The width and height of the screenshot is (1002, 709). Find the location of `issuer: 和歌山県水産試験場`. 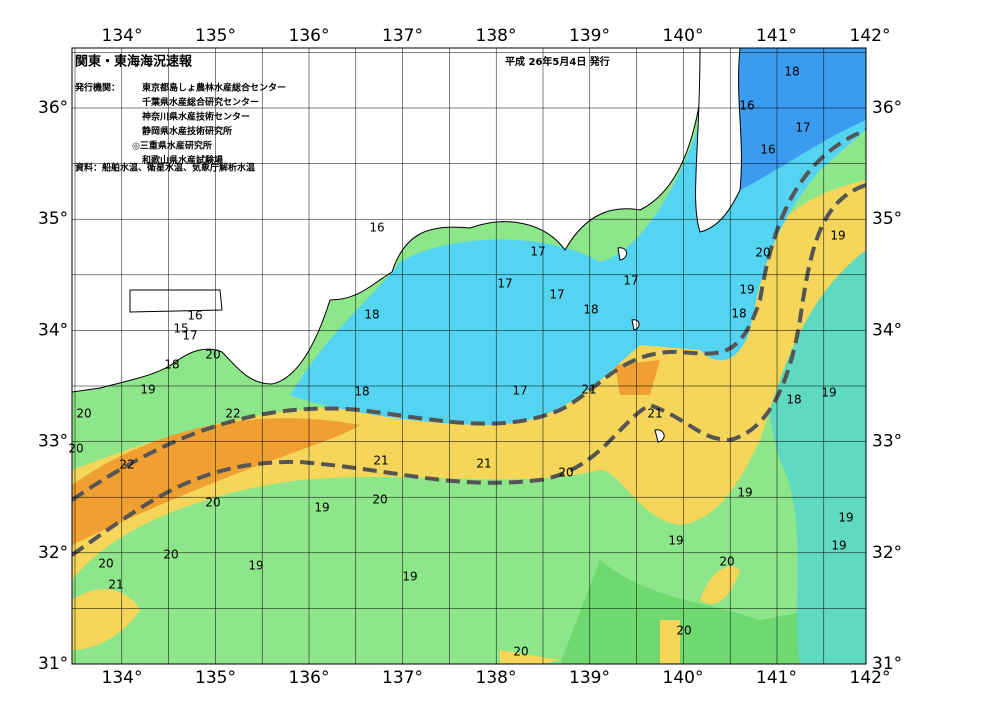

issuer: 和歌山県水産試験場 is located at coordinates (182, 160).